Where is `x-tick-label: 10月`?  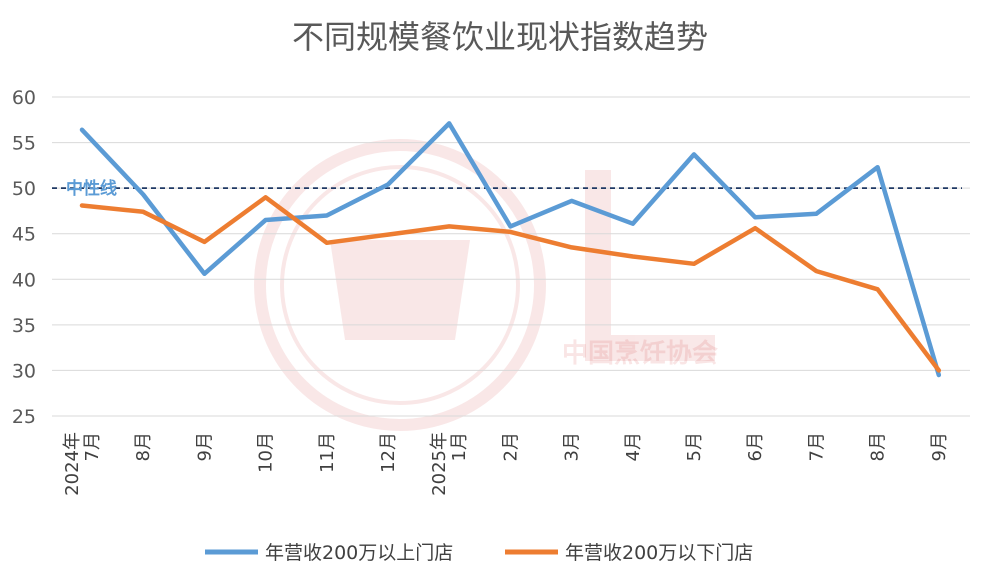
x-tick-label: 10月 is located at coordinates (266, 452).